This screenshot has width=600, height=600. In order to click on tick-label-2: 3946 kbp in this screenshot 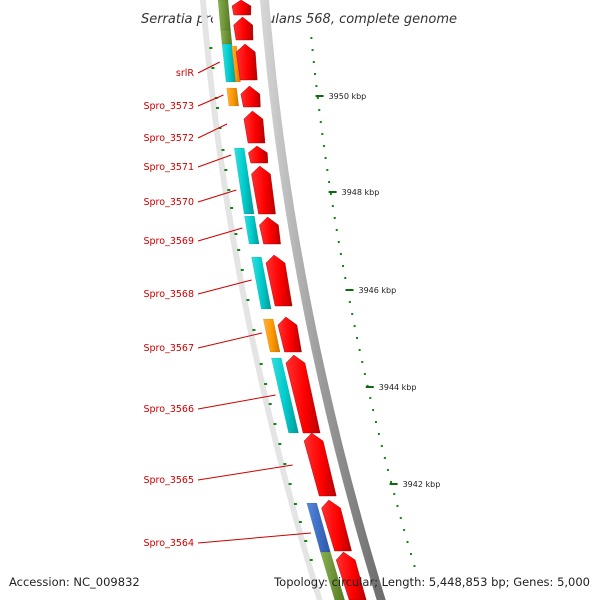, I will do `click(378, 290)`.